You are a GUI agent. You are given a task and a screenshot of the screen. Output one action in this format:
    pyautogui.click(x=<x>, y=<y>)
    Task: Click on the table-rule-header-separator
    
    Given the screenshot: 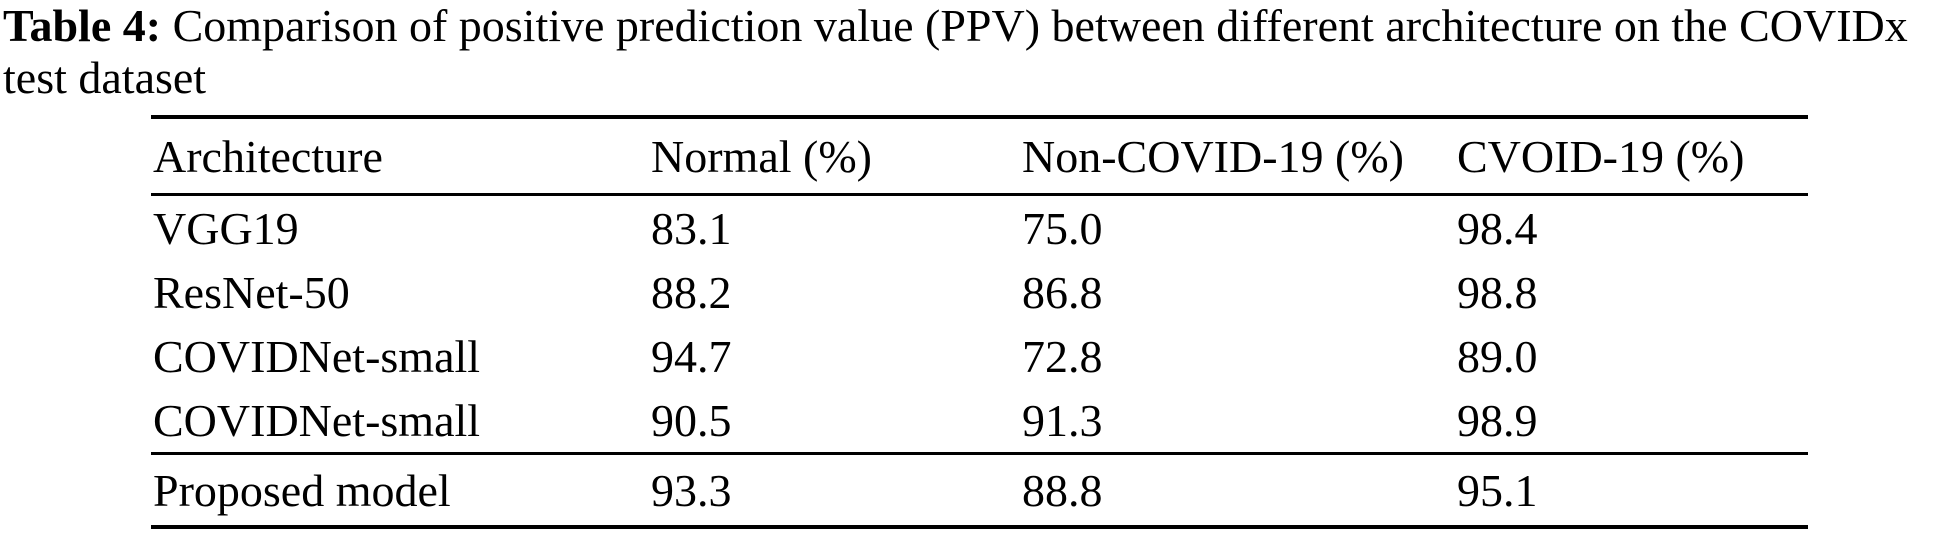 What is the action you would take?
    pyautogui.click(x=979, y=194)
    